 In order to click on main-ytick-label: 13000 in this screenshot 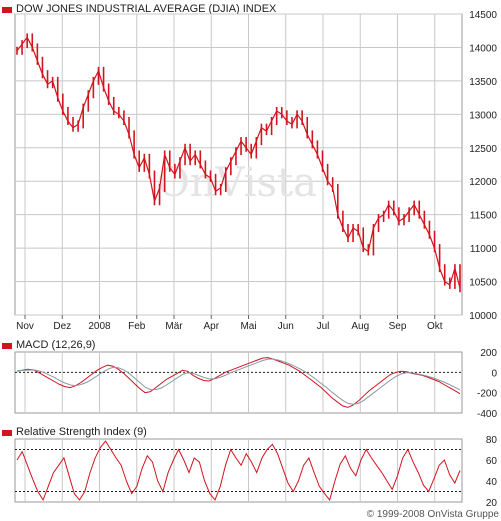, I will do `click(483, 115)`.